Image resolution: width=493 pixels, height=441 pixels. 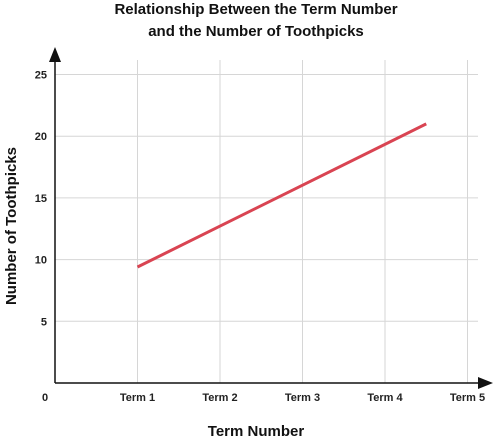 What do you see at coordinates (467, 398) in the screenshot?
I see `x-tick-label: Term 5` at bounding box center [467, 398].